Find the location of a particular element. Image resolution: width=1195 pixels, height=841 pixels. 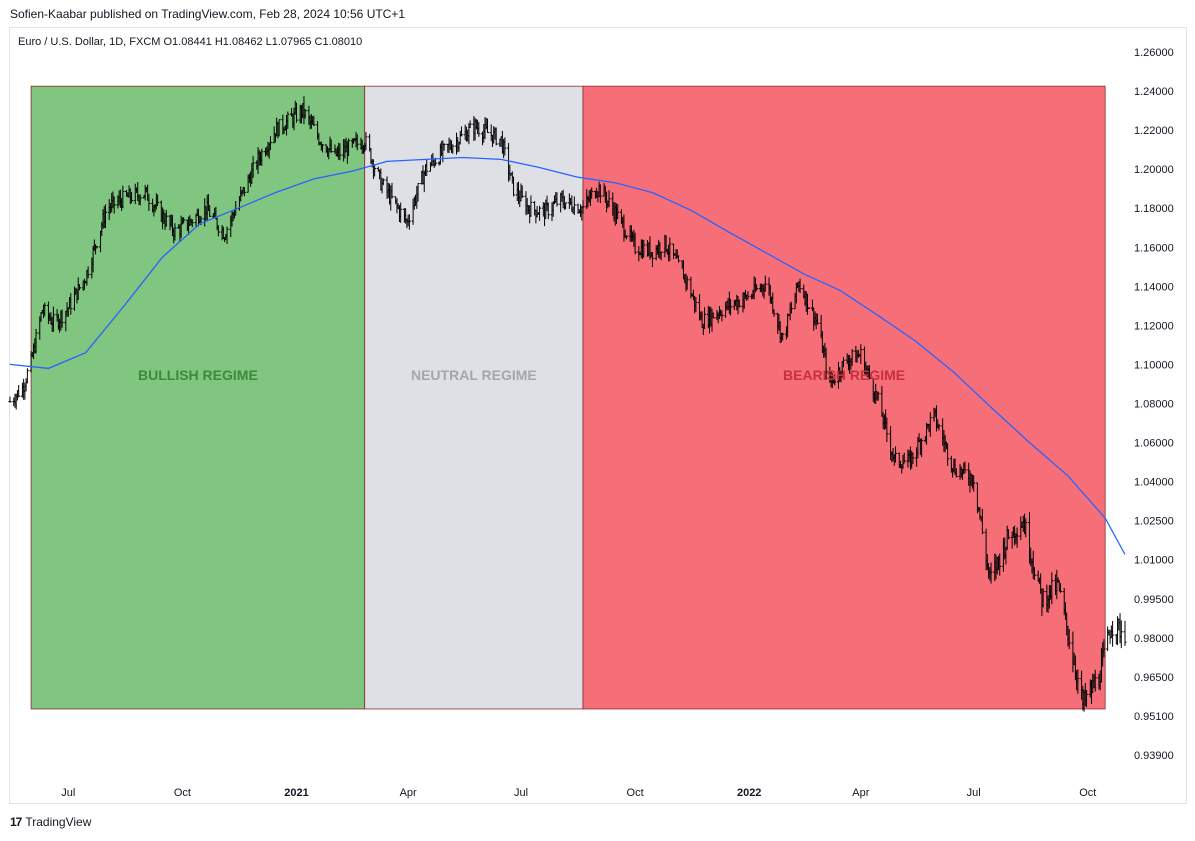

x-tick-label: 2021 is located at coordinates (296, 793).